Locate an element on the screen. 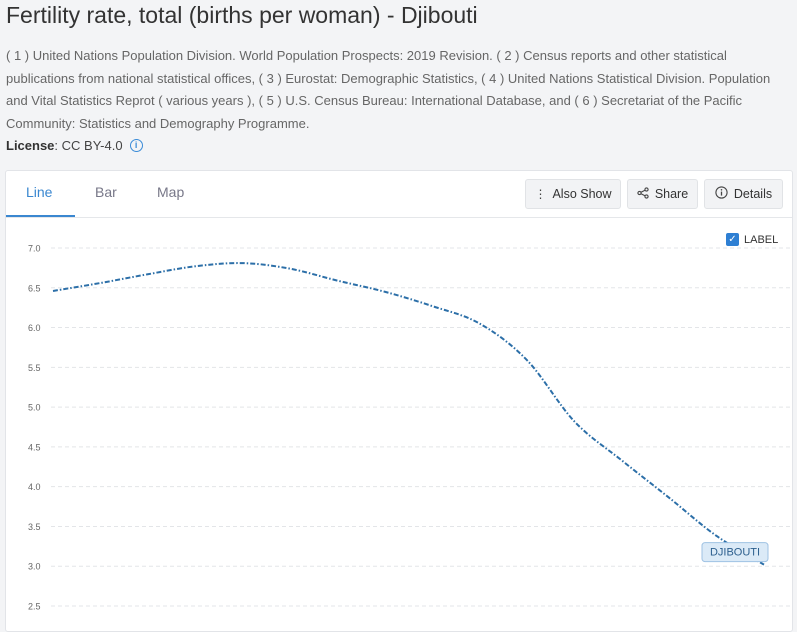 The image size is (797, 632). y-tick-label: 4.5 is located at coordinates (34, 447).